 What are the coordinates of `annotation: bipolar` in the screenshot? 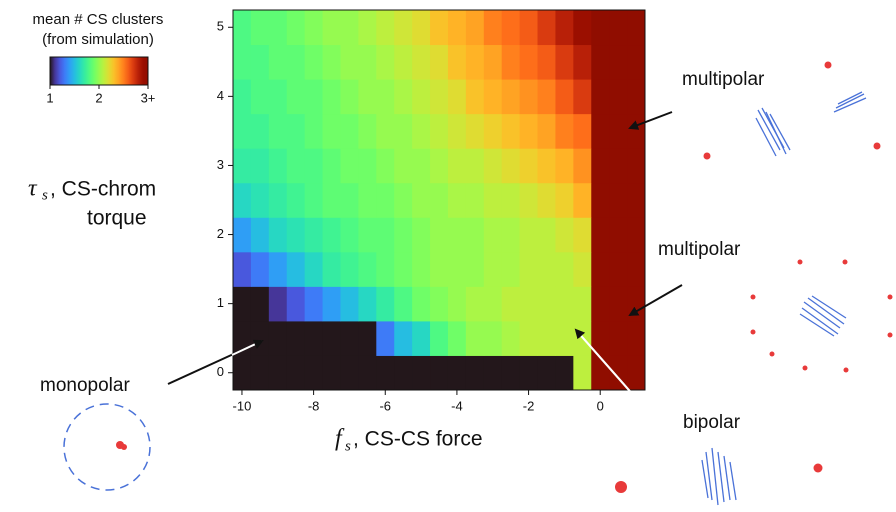 It's located at (712, 422).